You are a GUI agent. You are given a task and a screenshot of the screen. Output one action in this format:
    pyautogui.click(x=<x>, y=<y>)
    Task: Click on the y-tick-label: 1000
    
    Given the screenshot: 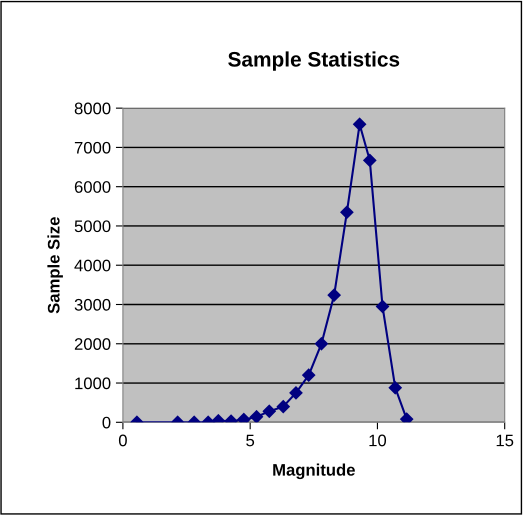 What is the action you would take?
    pyautogui.click(x=92, y=383)
    